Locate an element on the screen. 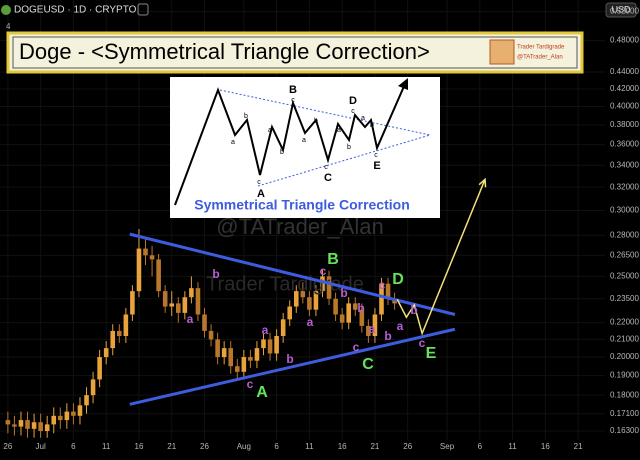 The height and width of the screenshot is (460, 640). y-tick-label: 0.28000 is located at coordinates (624, 235).